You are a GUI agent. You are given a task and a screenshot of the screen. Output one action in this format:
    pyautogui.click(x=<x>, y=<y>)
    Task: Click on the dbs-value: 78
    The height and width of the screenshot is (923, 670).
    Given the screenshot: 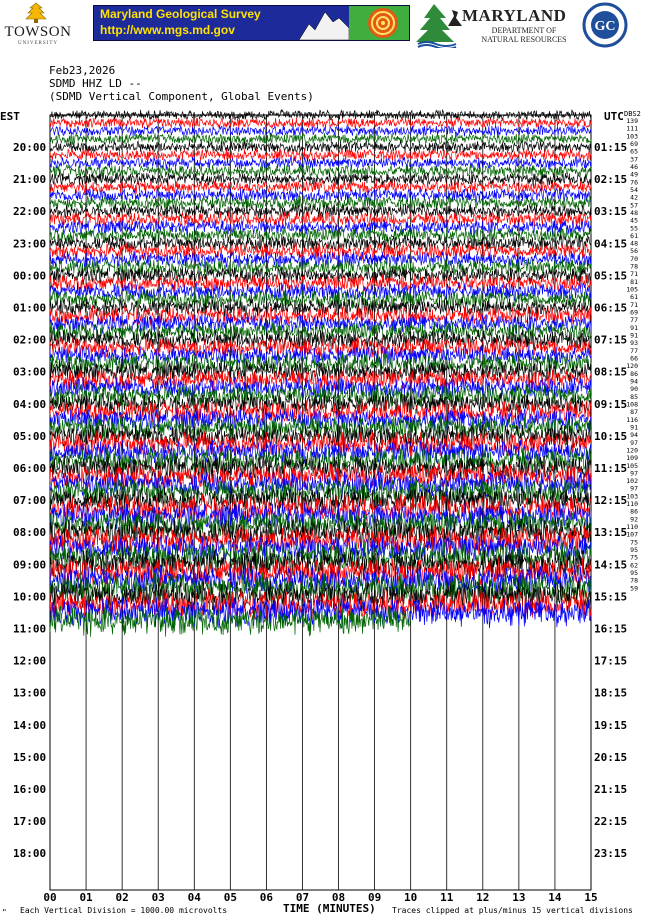 What is the action you would take?
    pyautogui.click(x=634, y=267)
    